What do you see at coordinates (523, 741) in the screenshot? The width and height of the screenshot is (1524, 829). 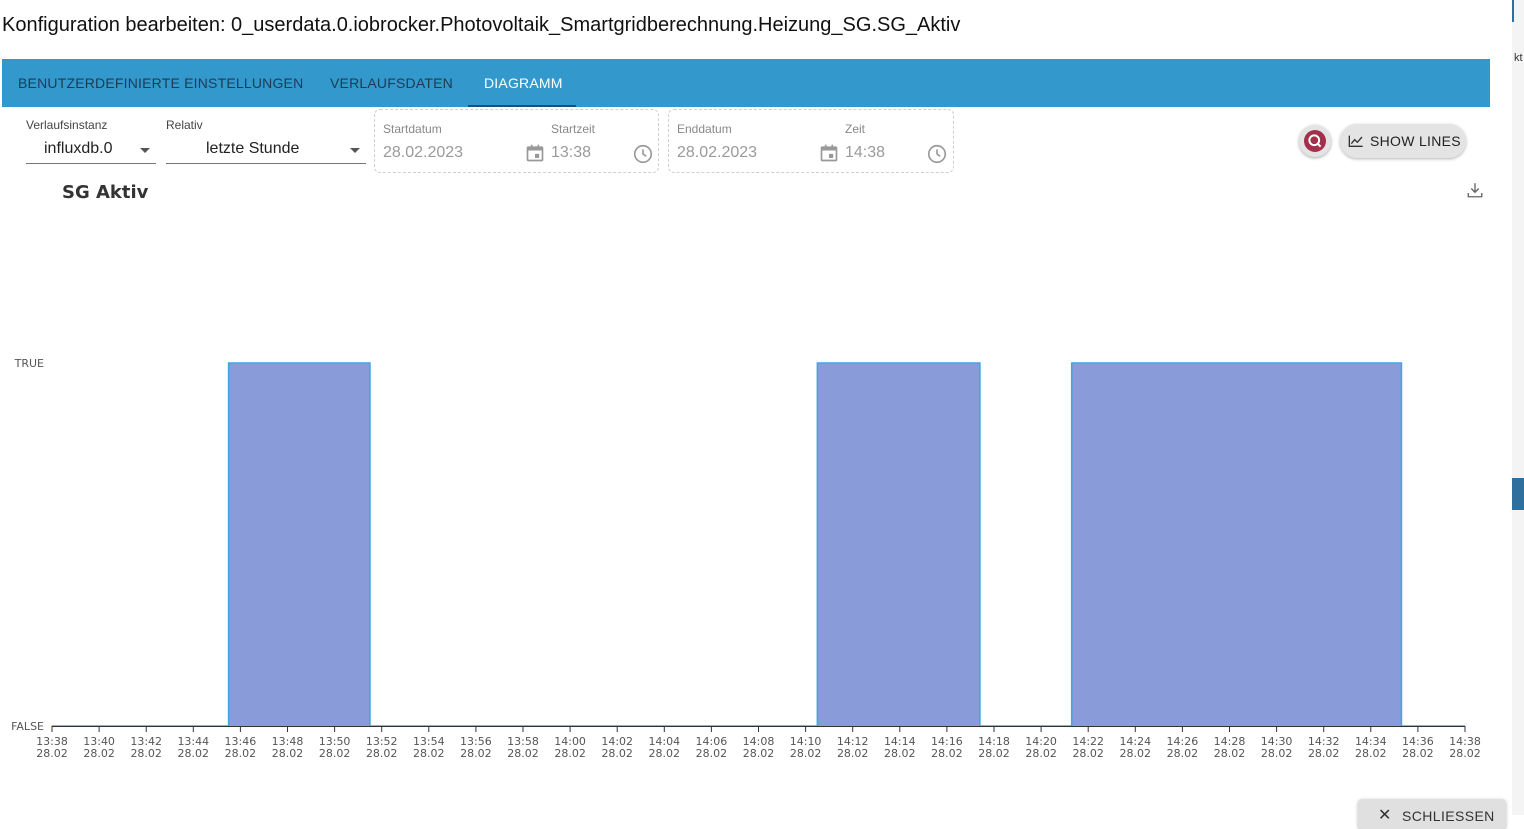 I see `x-tick-label: 13:58` at bounding box center [523, 741].